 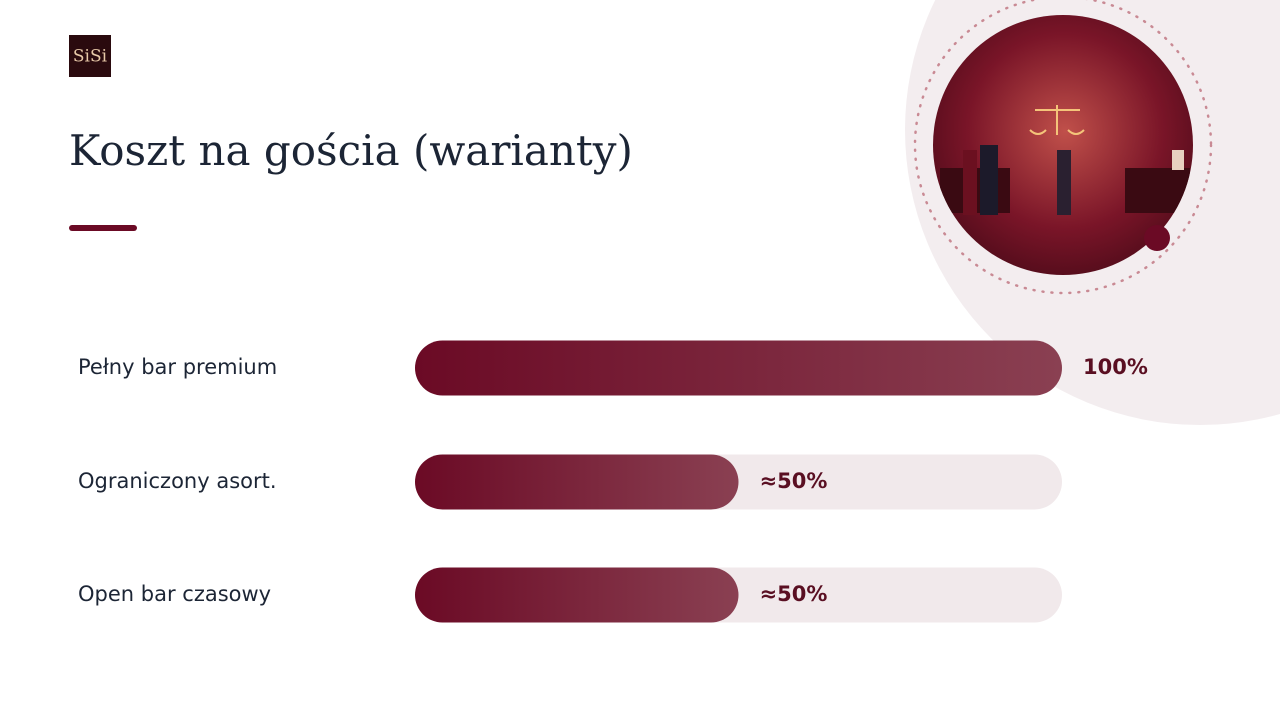 I want to click on title-underline, so click(x=103, y=228).